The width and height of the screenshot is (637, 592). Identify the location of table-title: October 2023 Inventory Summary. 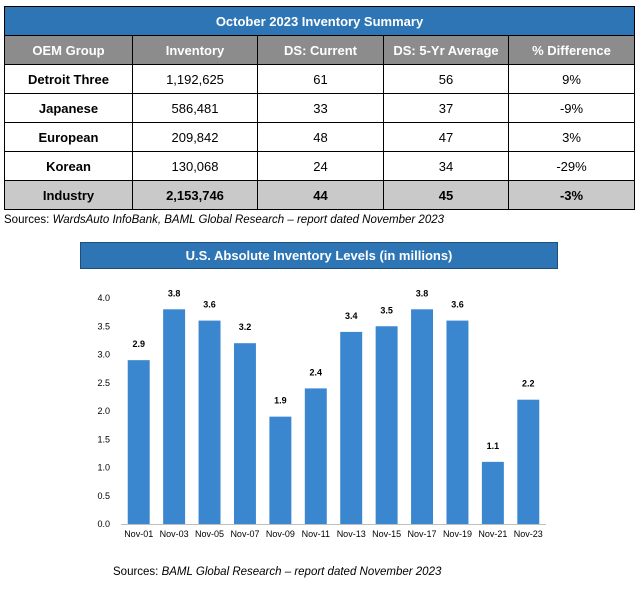
(319, 21).